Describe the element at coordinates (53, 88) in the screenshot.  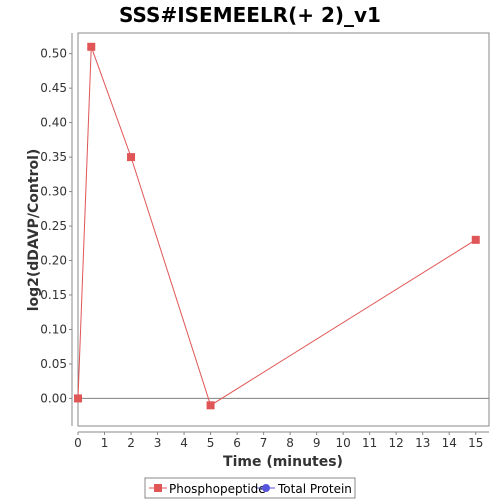
I see `y-tick-label: 0.45` at that location.